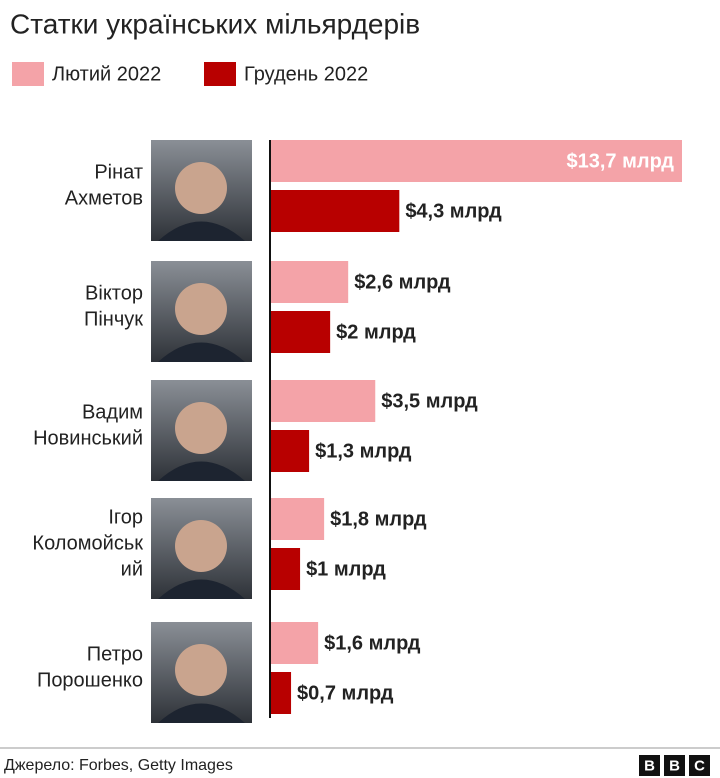 The image size is (720, 778). What do you see at coordinates (125, 517) in the screenshot?
I see `category-label: Ігор` at bounding box center [125, 517].